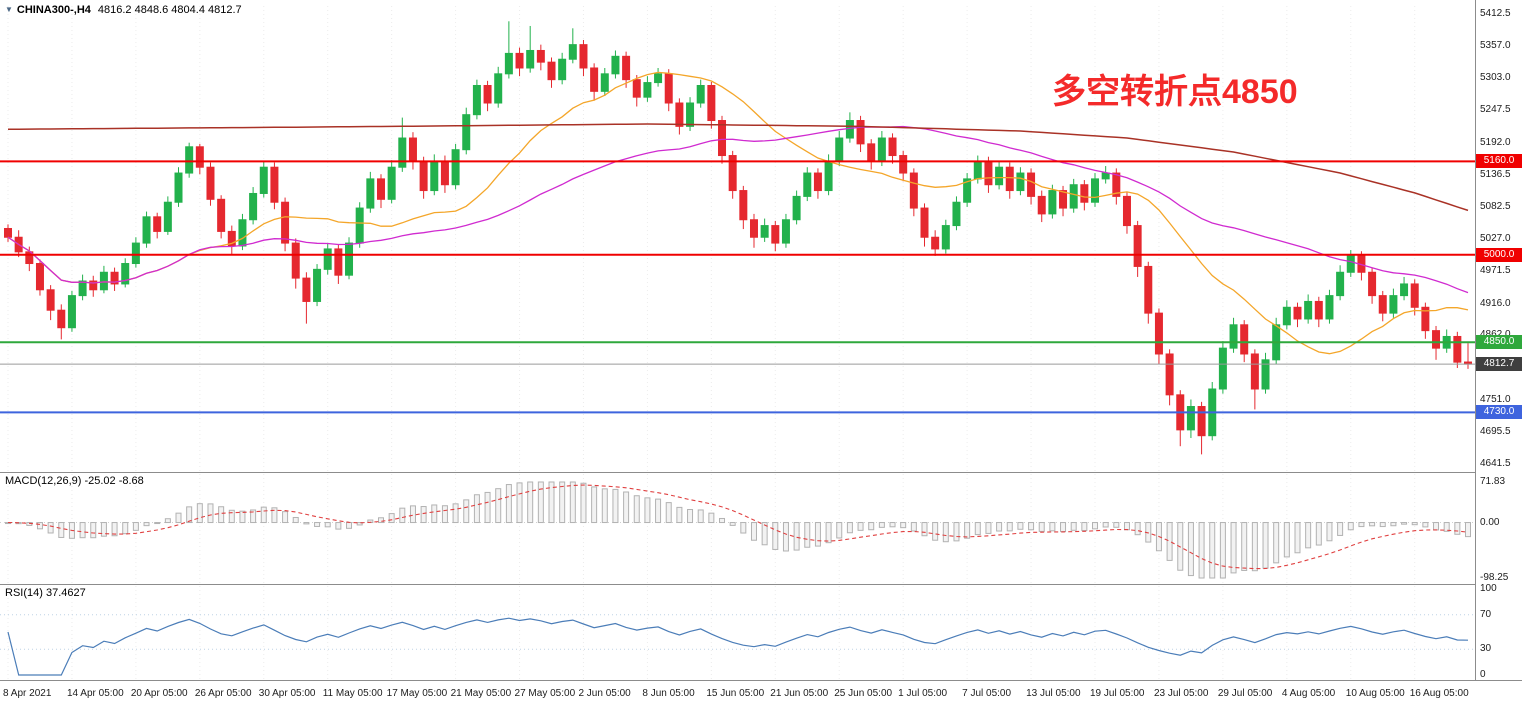  I want to click on macd-axis-label: -98.25, so click(1494, 577).